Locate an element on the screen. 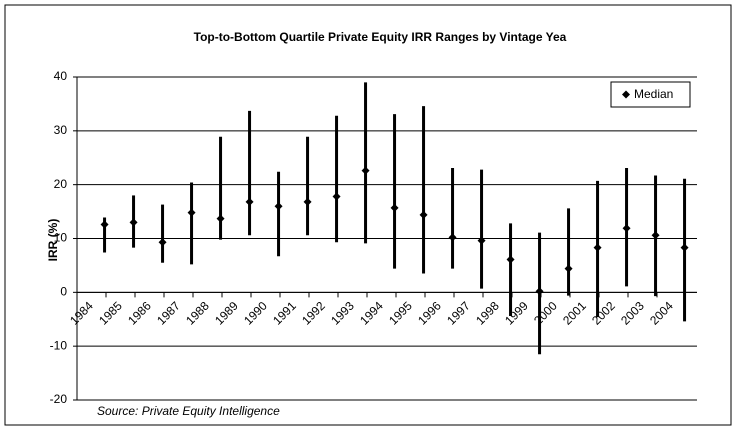  y-tick-label: 20 is located at coordinates (61, 184).